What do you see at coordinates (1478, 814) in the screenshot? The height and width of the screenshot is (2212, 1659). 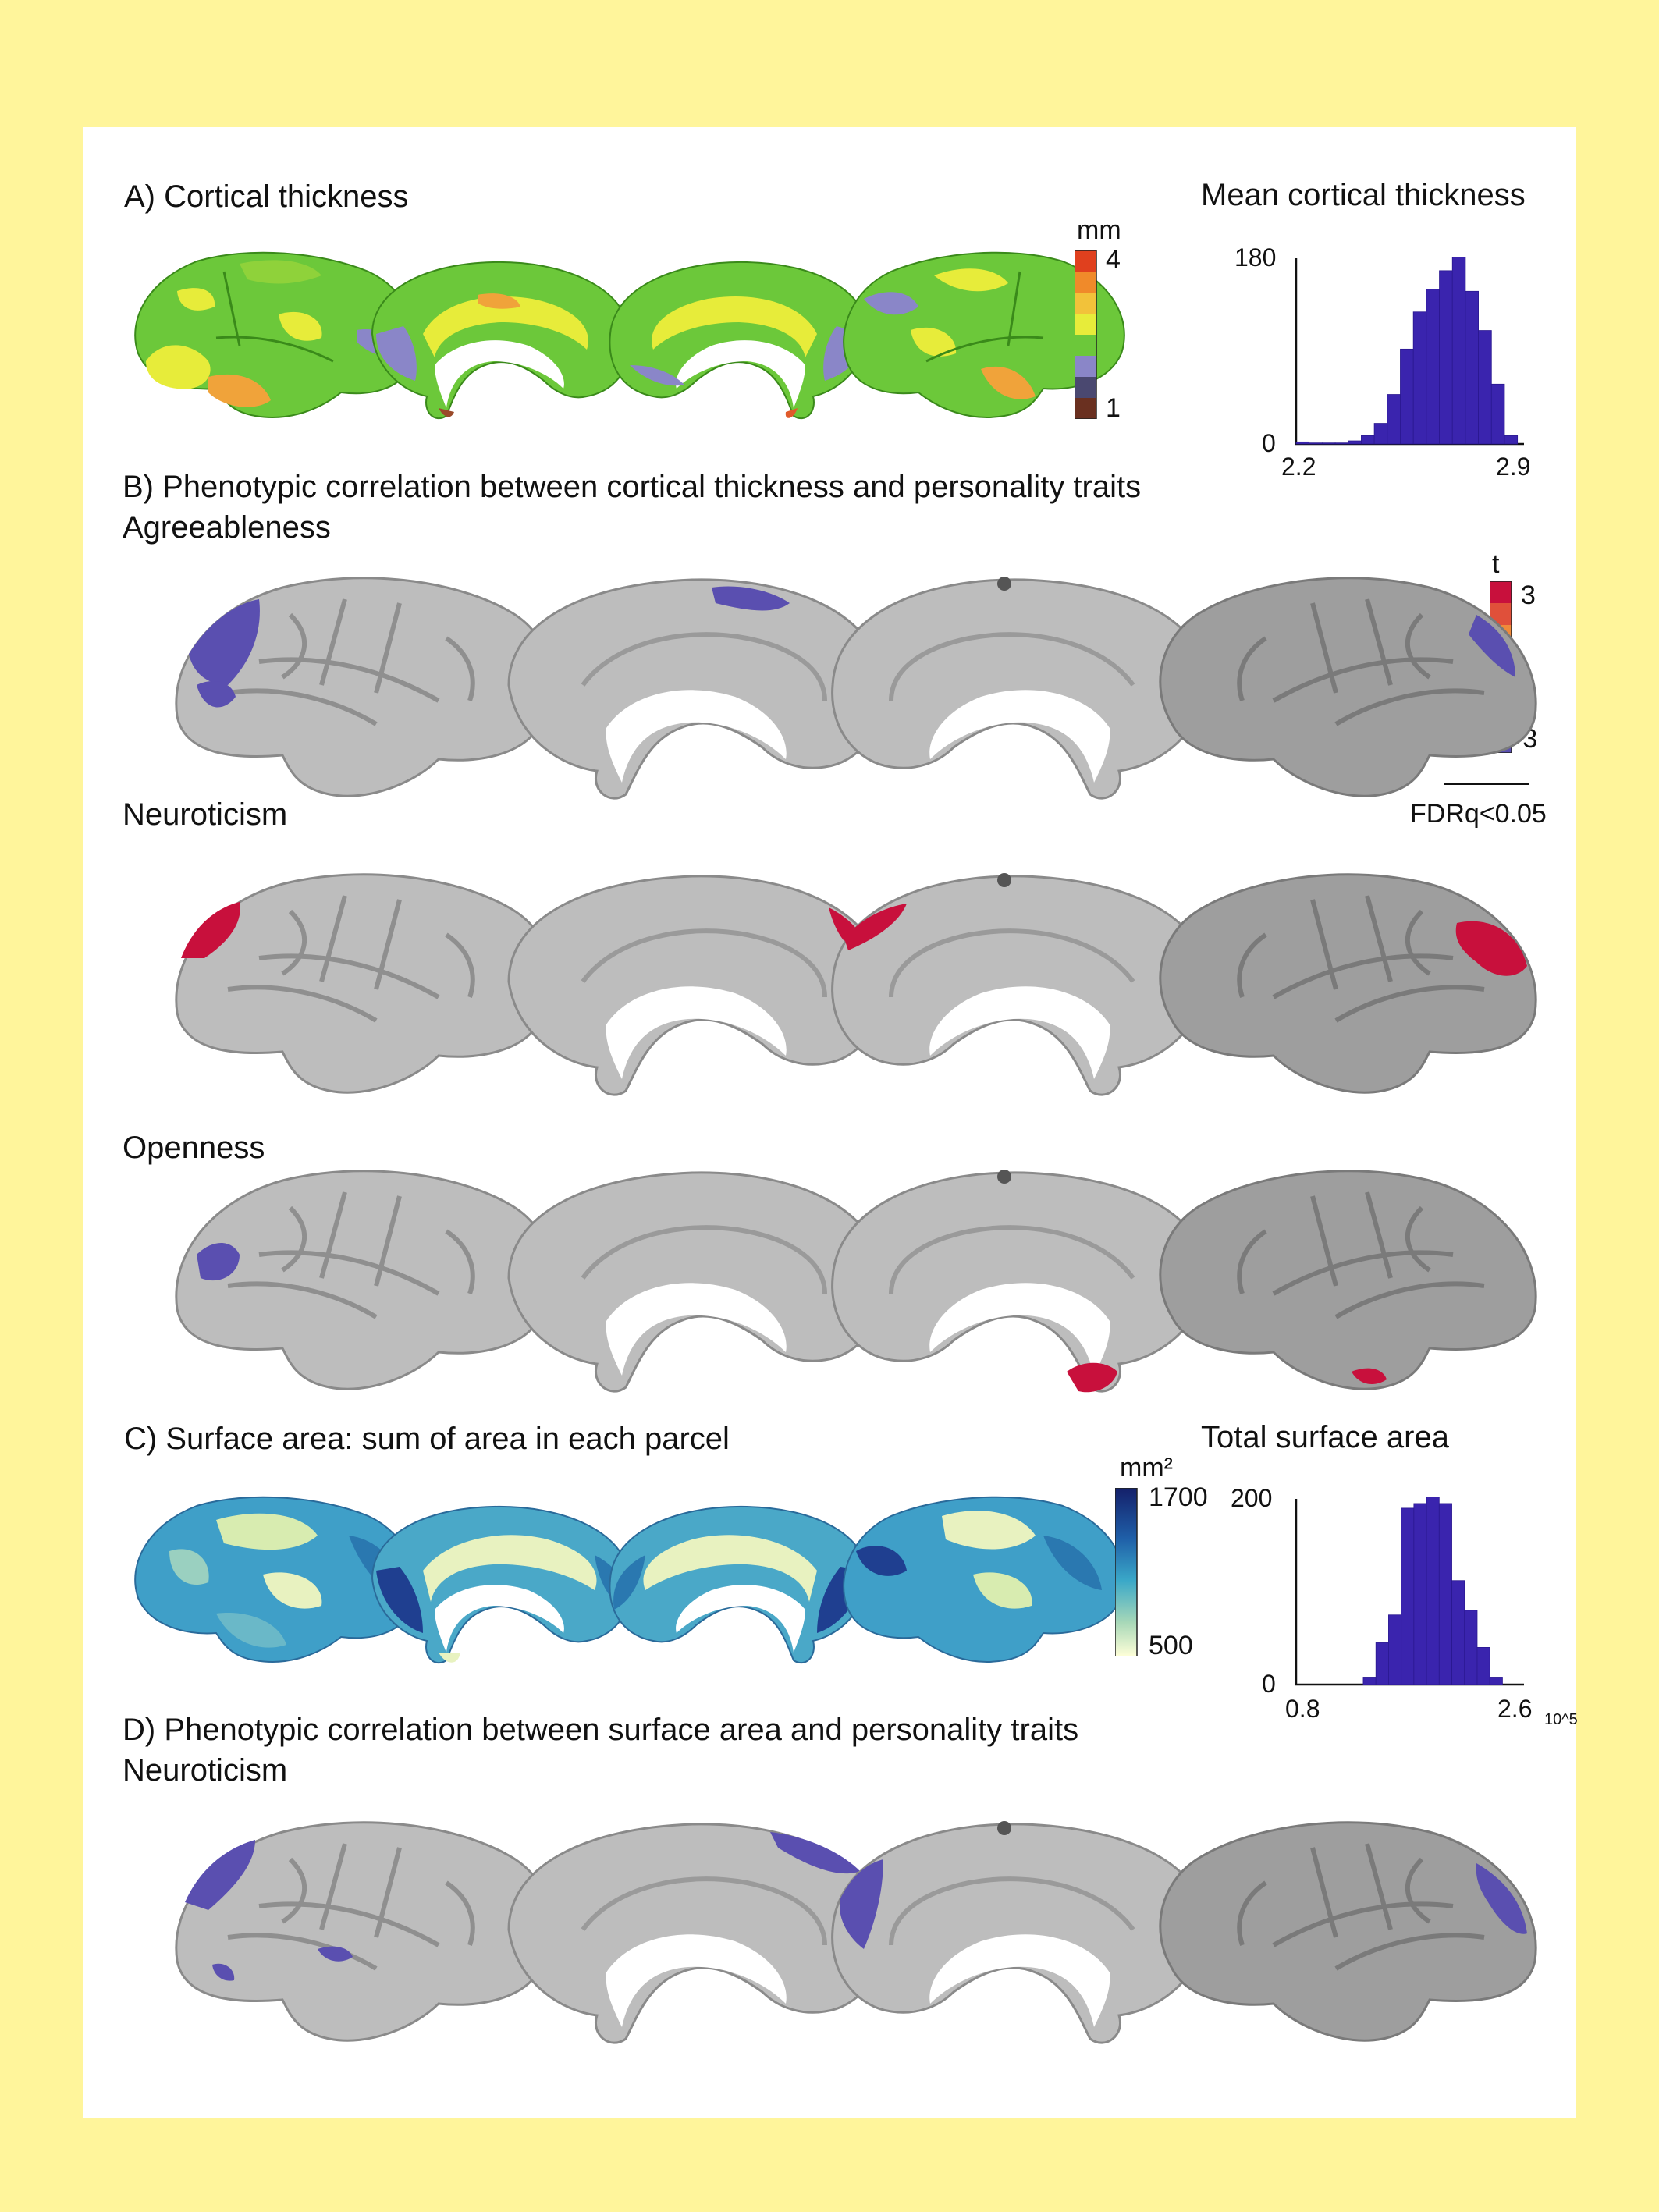 I see `threshold-label: FDRq<0.05` at bounding box center [1478, 814].